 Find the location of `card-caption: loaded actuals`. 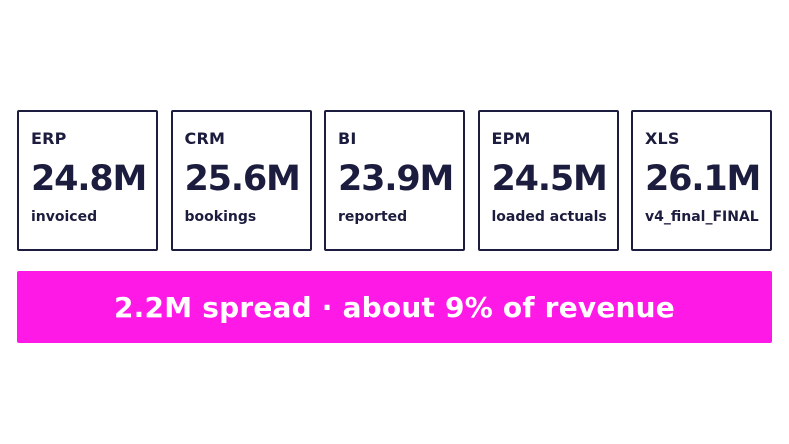

card-caption: loaded actuals is located at coordinates (549, 217).